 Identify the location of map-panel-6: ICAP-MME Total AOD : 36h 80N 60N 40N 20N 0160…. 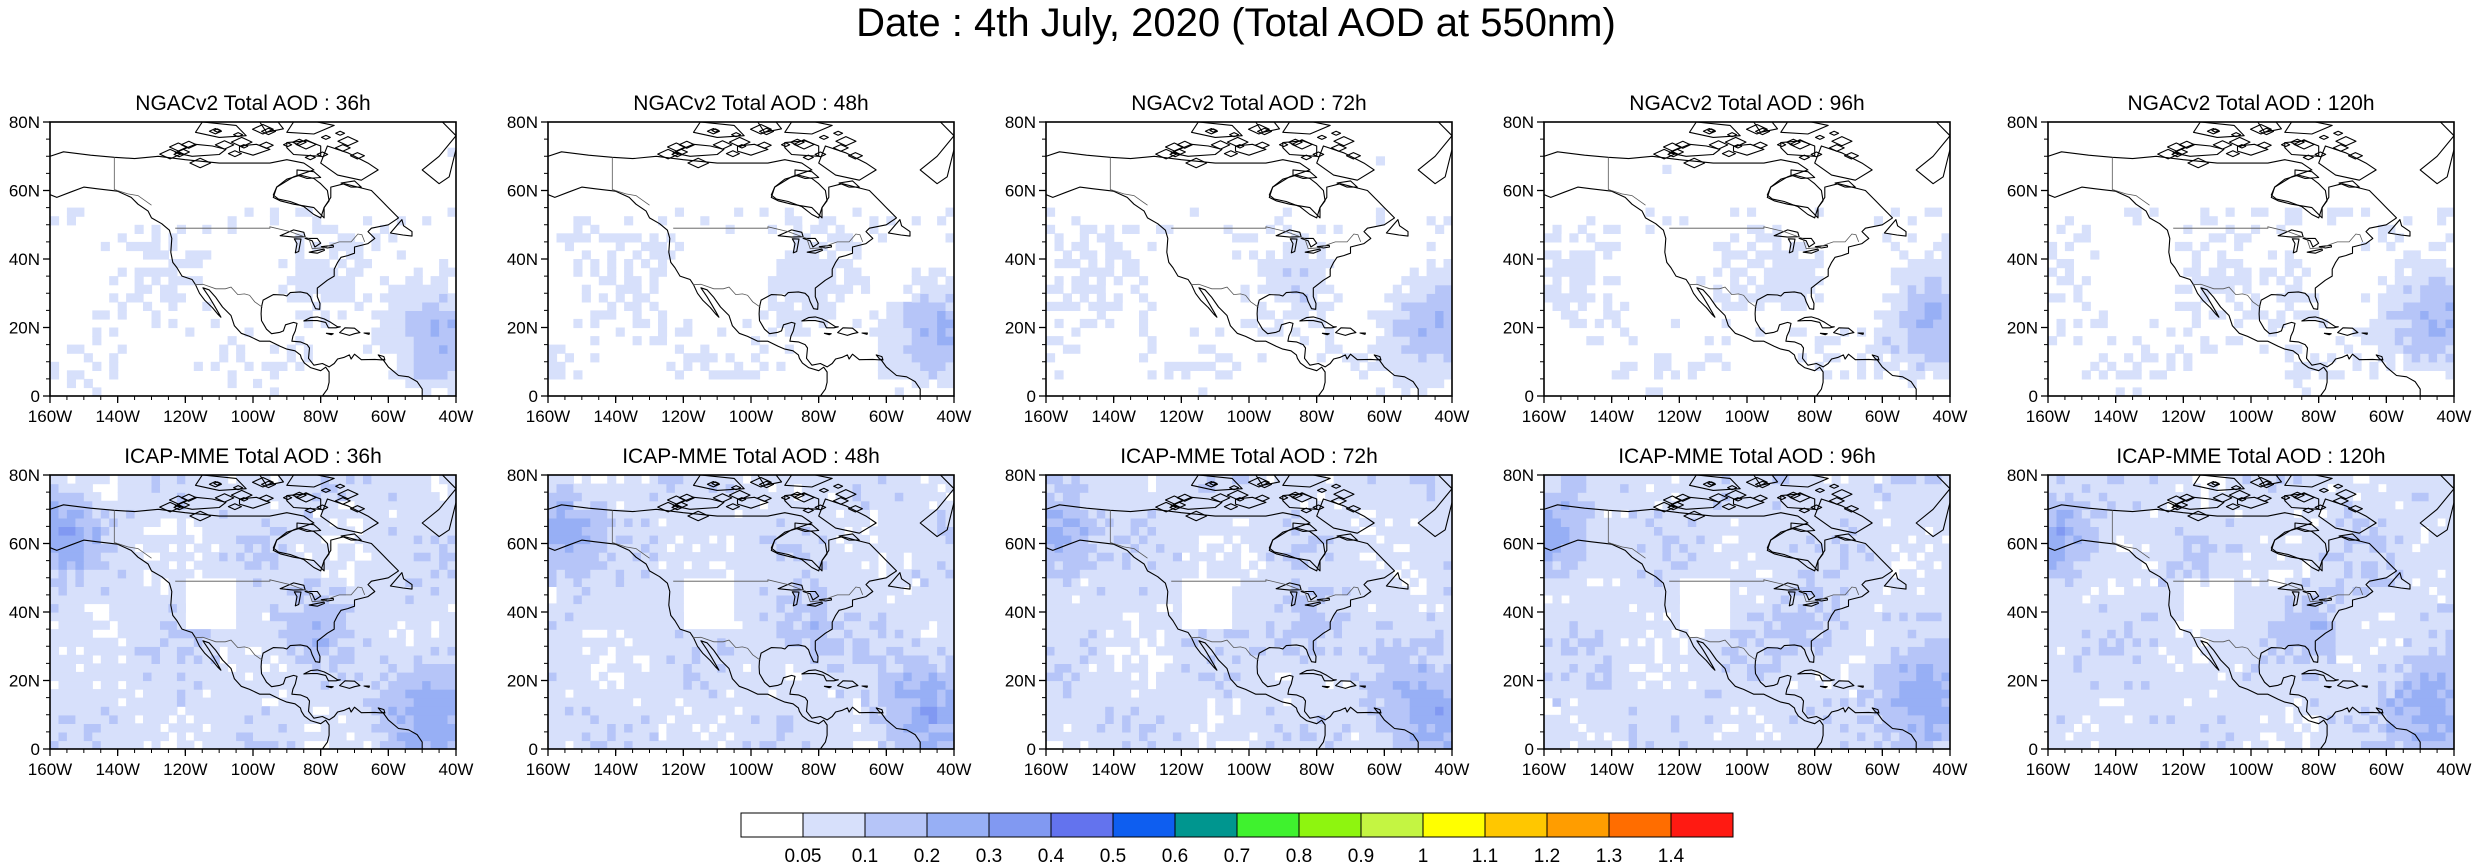
(241, 612).